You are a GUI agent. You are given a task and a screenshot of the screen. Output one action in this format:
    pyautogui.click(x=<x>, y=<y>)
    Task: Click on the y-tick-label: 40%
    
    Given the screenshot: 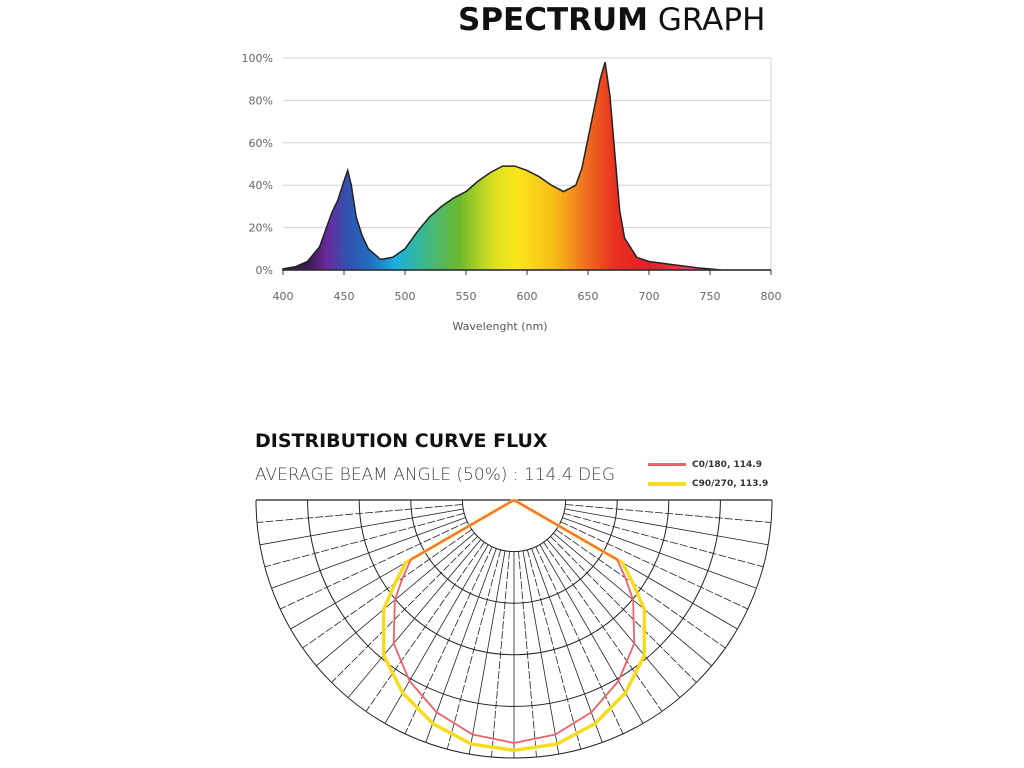 What is the action you would take?
    pyautogui.click(x=261, y=185)
    